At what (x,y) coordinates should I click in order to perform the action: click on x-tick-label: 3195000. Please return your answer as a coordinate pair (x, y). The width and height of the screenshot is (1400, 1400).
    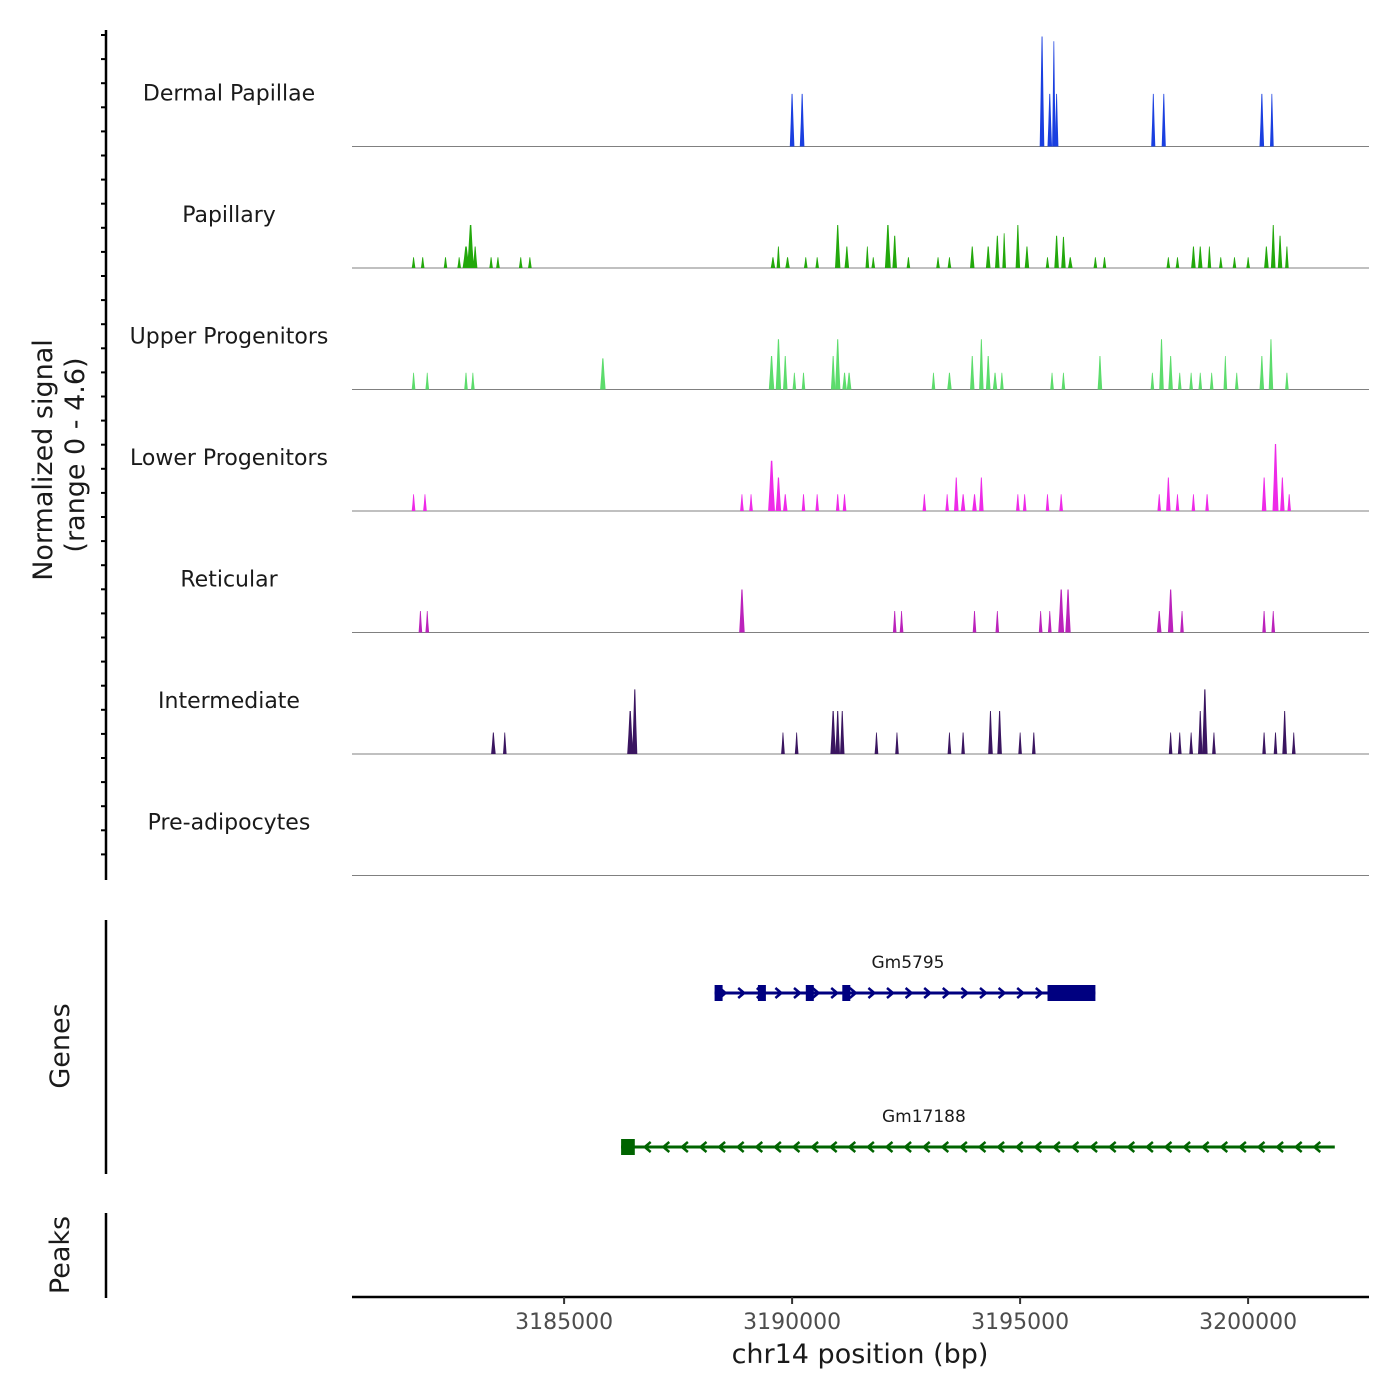
    Looking at the image, I should click on (1020, 1322).